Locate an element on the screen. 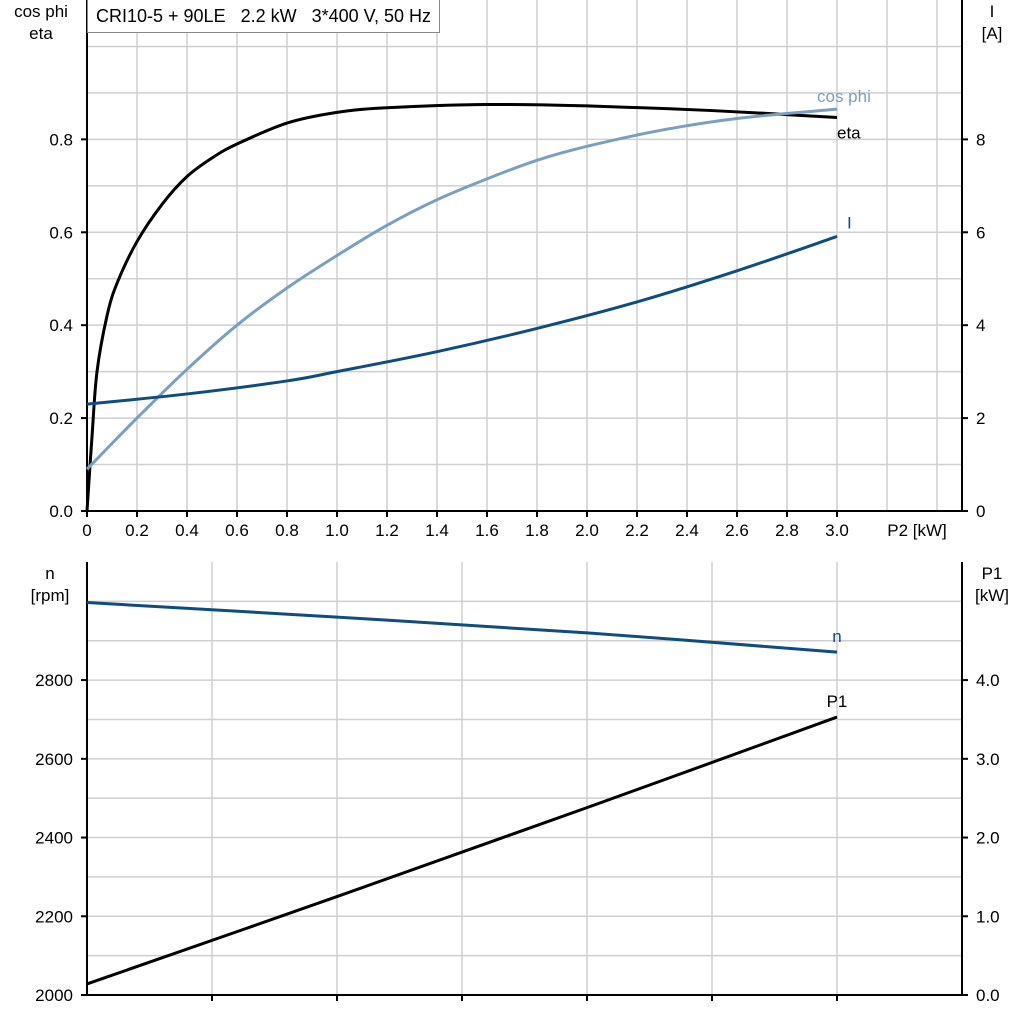 This screenshot has width=1024, height=1024. y-right-tick-label: 4.0 is located at coordinates (988, 680).